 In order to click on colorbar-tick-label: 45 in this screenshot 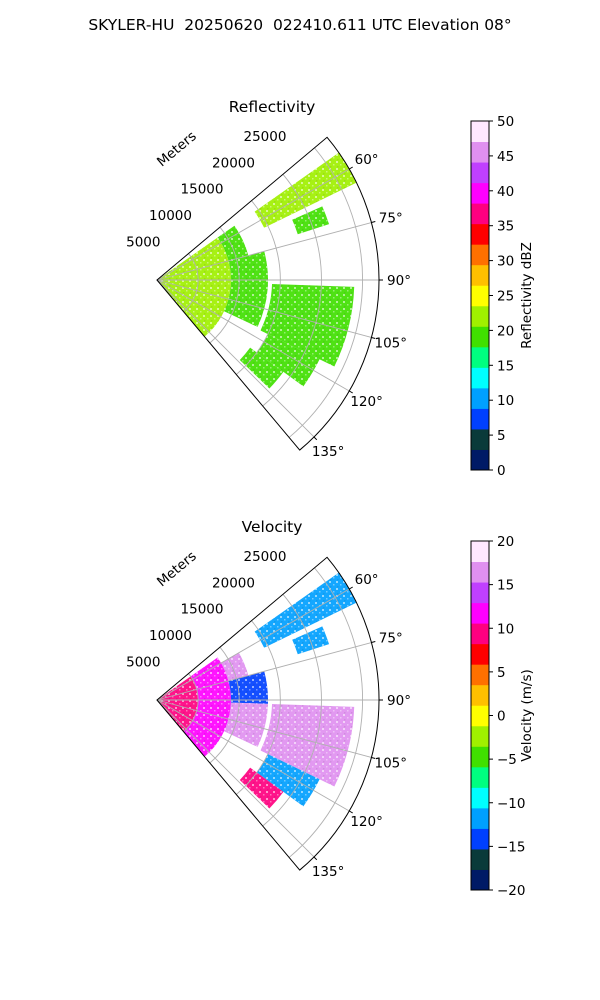, I will do `click(505, 157)`.